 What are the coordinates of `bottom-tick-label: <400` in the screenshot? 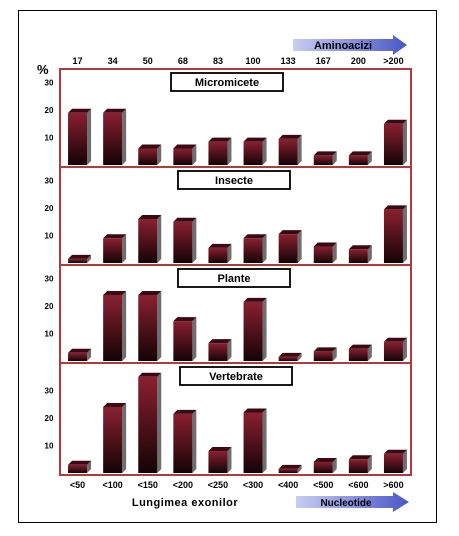 It's located at (288, 485).